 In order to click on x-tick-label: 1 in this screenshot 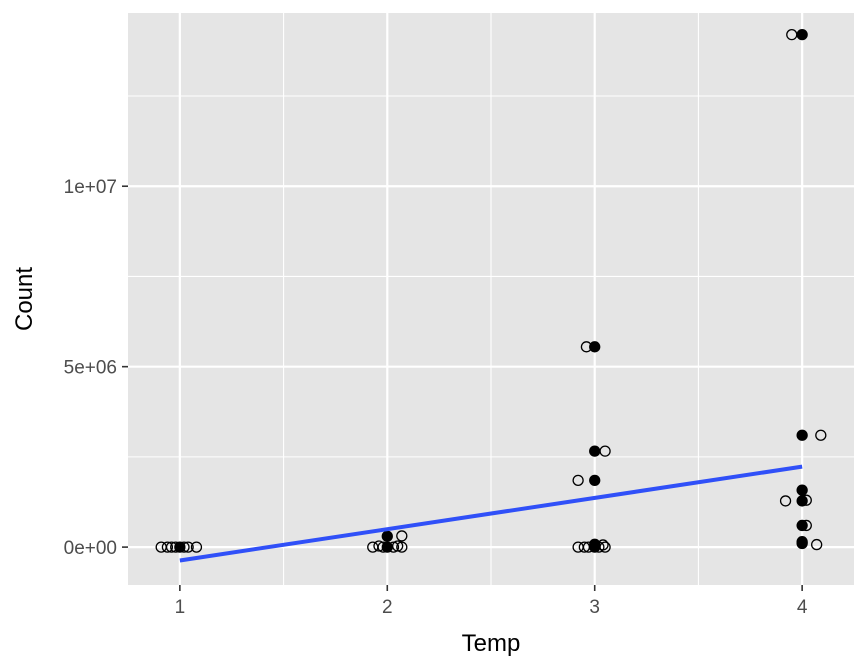, I will do `click(180, 607)`.